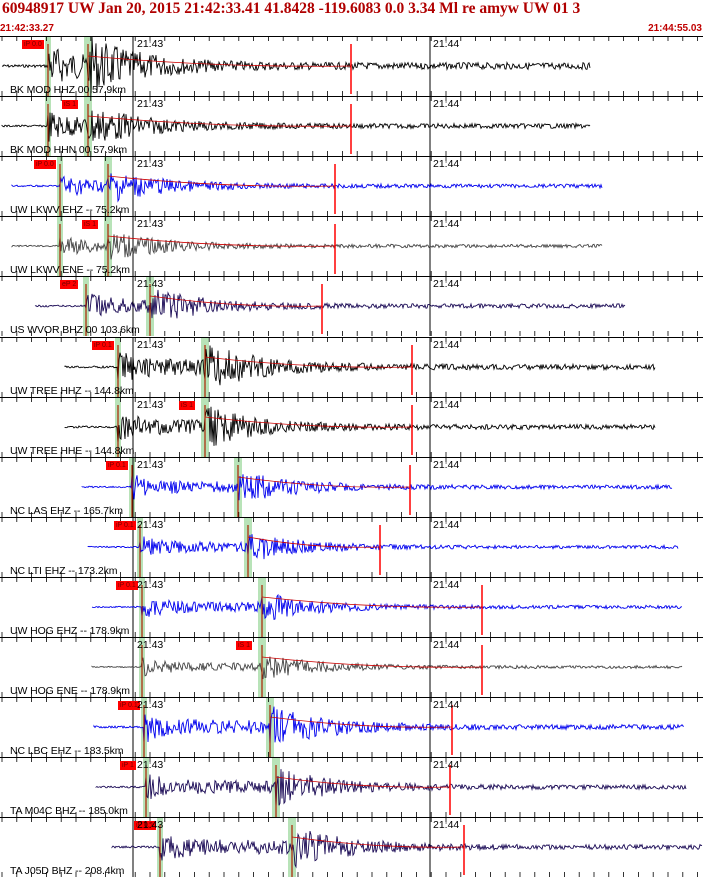 The image size is (703, 878). I want to click on trace-panel: iP 1 21:43 21:44 TA M04C BHZ -- 185.0km, so click(351, 787).